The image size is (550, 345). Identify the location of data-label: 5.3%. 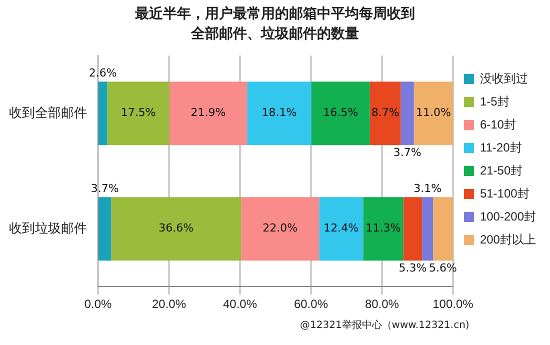
(412, 267).